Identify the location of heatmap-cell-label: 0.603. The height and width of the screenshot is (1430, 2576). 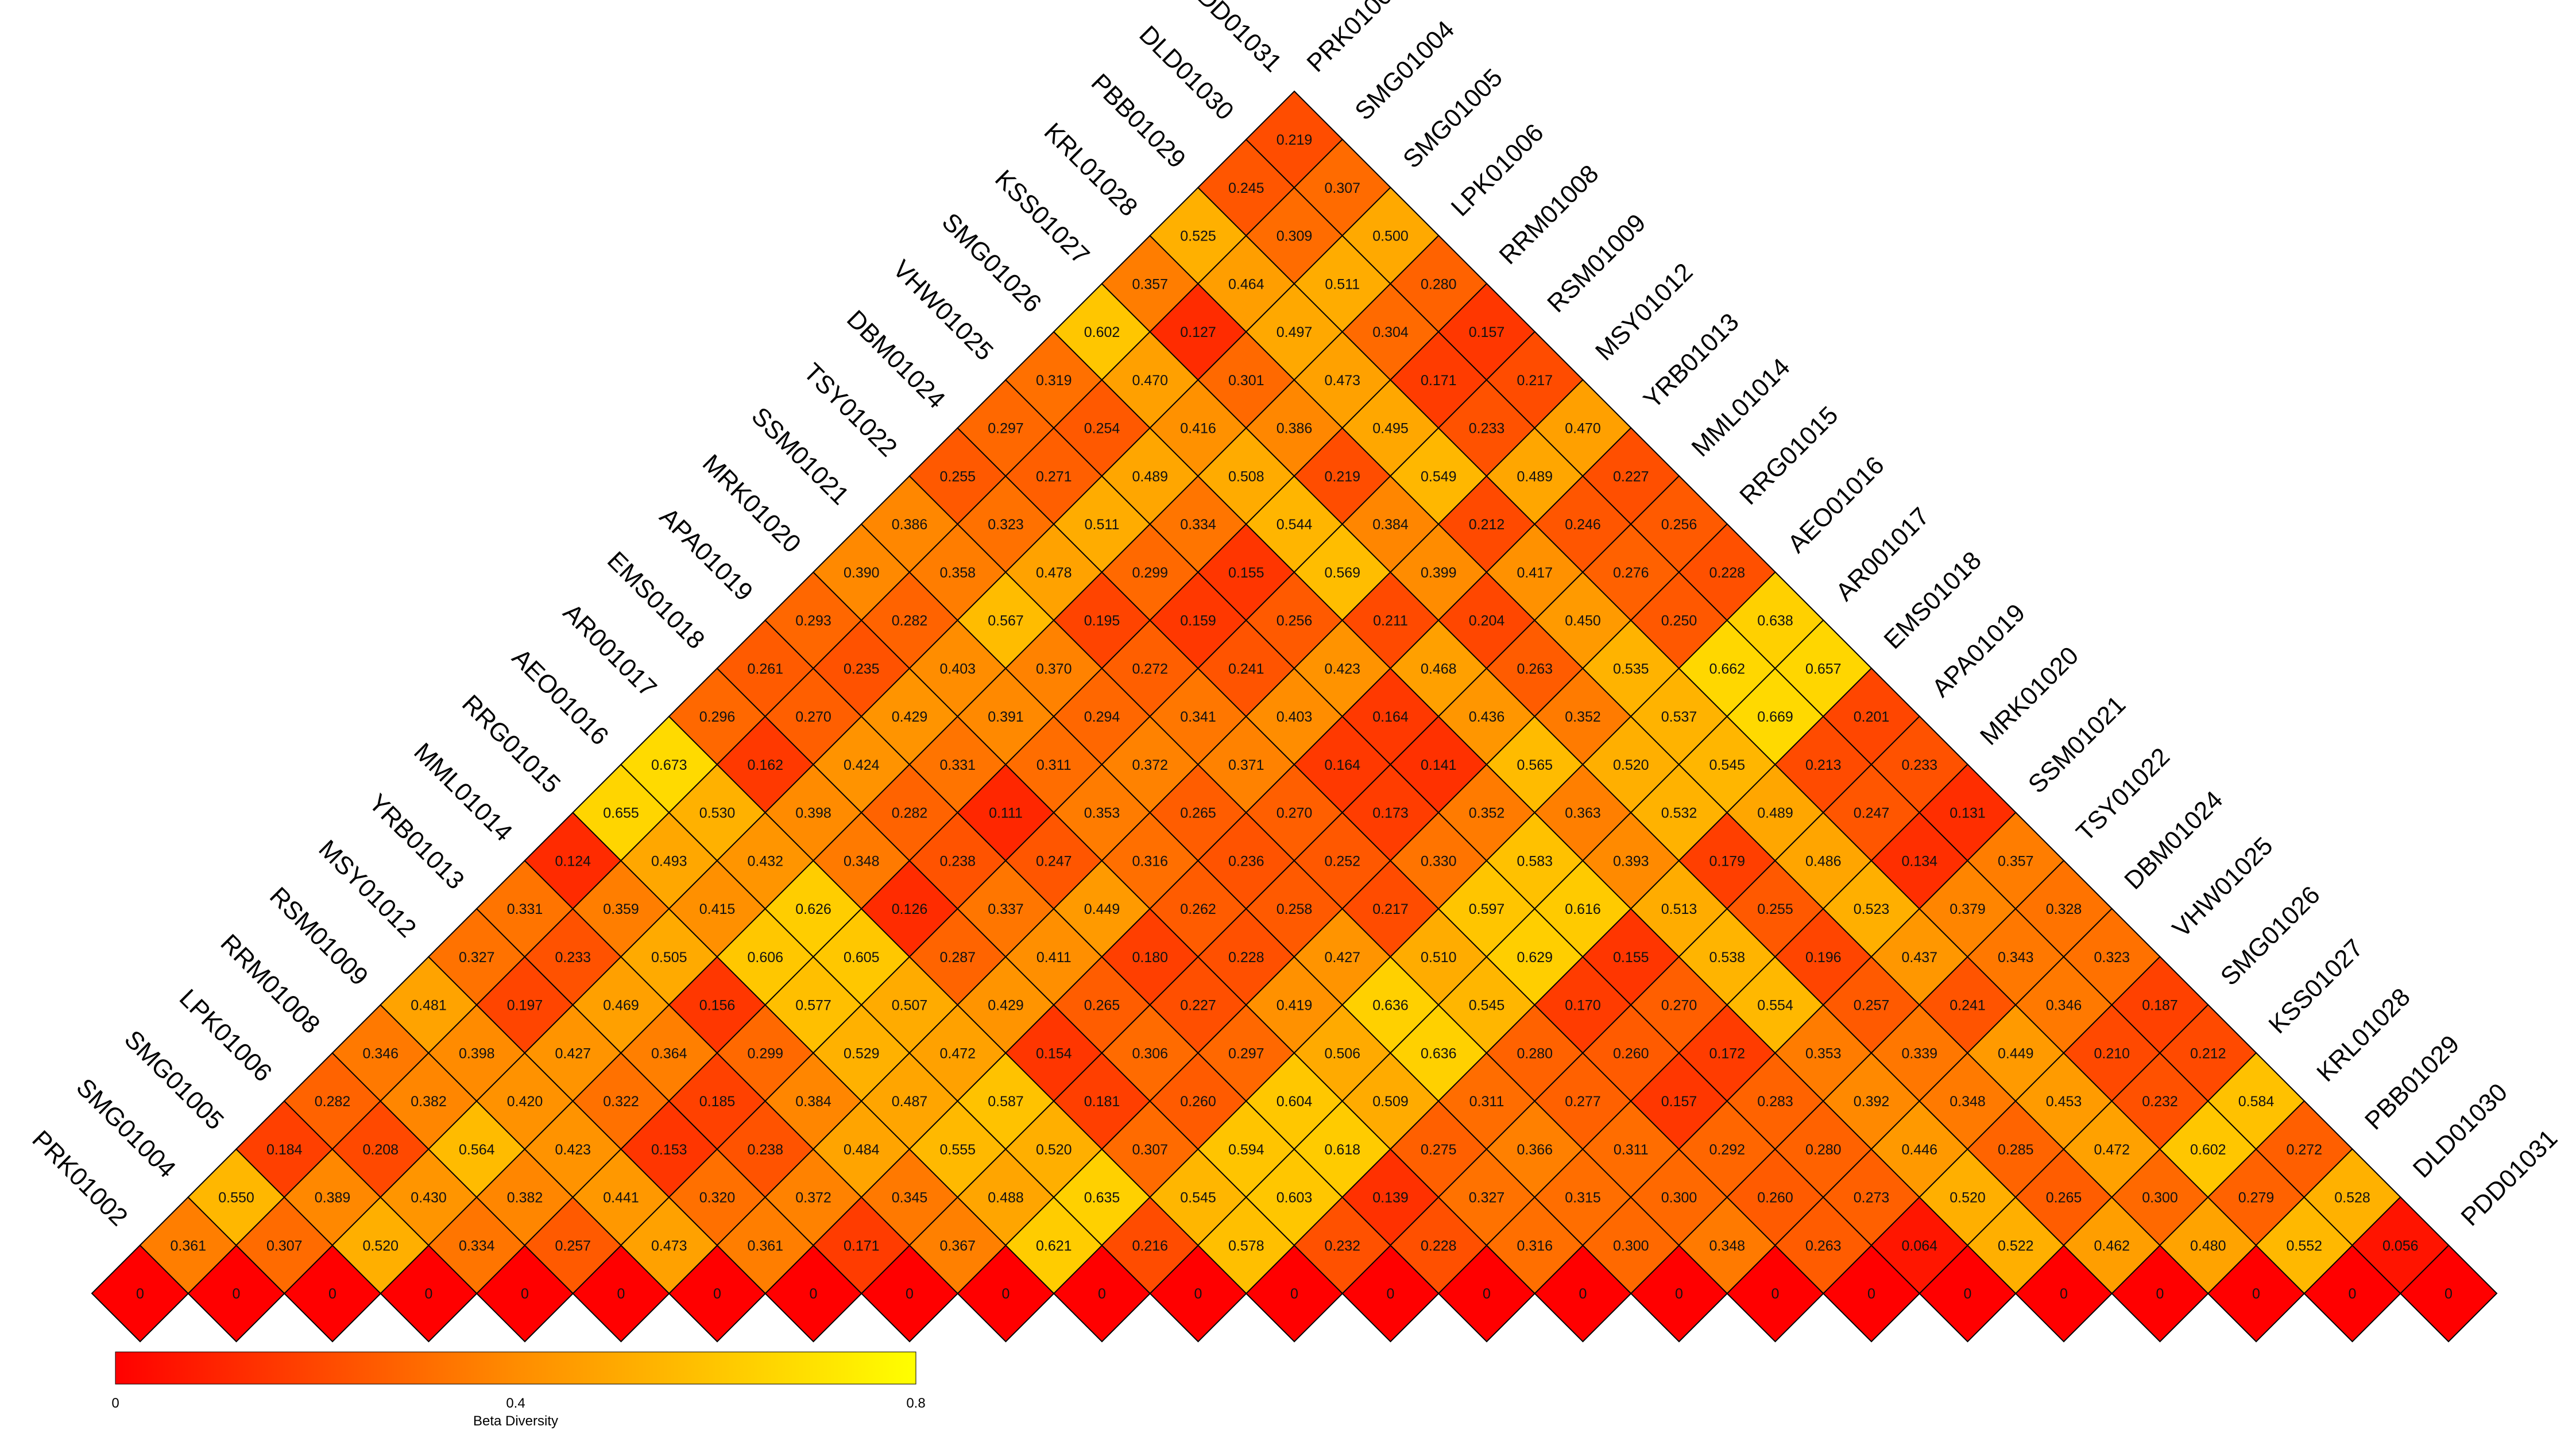
(1295, 1198).